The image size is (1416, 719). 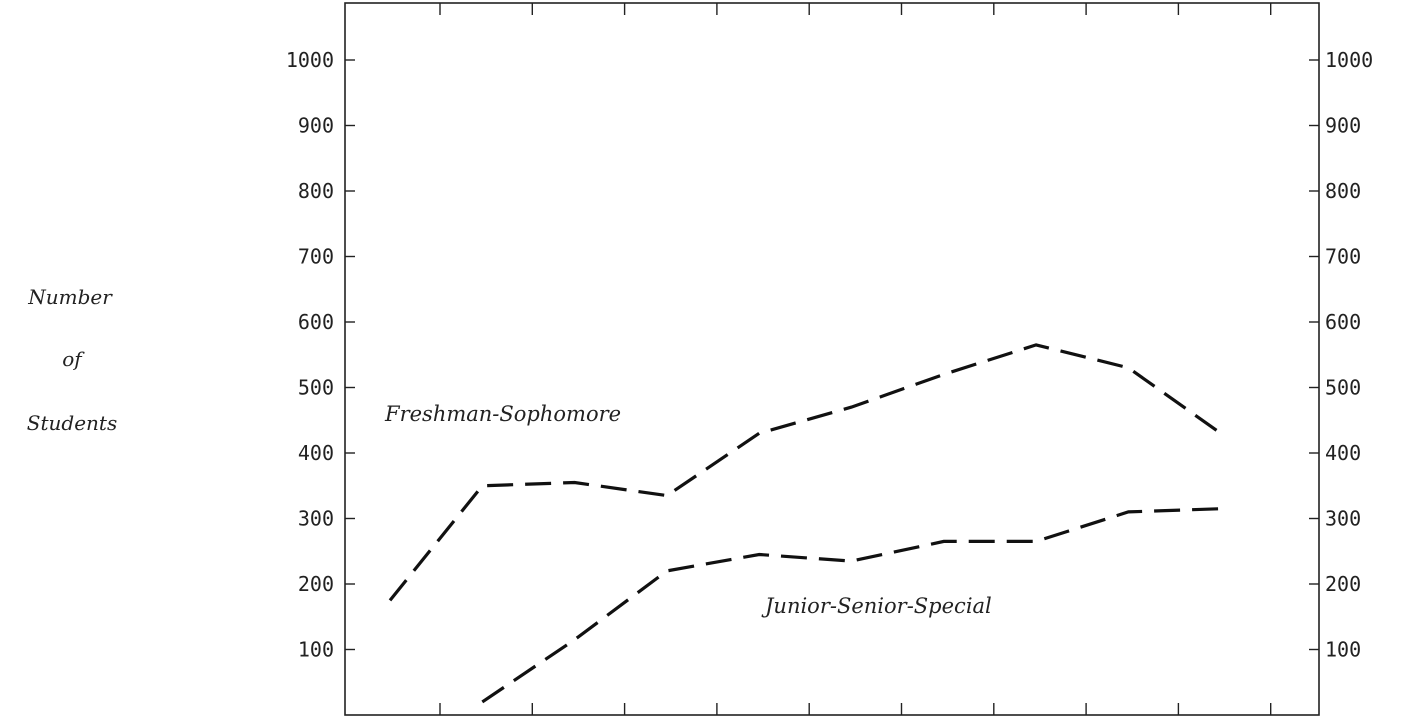 What do you see at coordinates (316, 650) in the screenshot?
I see `y-tick-label-left: 100` at bounding box center [316, 650].